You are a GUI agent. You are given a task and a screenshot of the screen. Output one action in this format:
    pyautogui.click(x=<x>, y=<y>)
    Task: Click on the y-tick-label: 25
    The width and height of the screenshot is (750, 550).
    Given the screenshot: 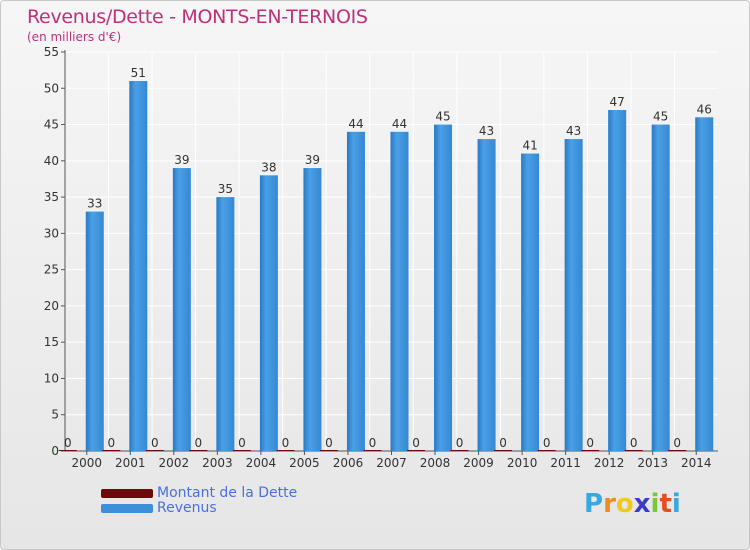 What is the action you would take?
    pyautogui.click(x=51, y=270)
    